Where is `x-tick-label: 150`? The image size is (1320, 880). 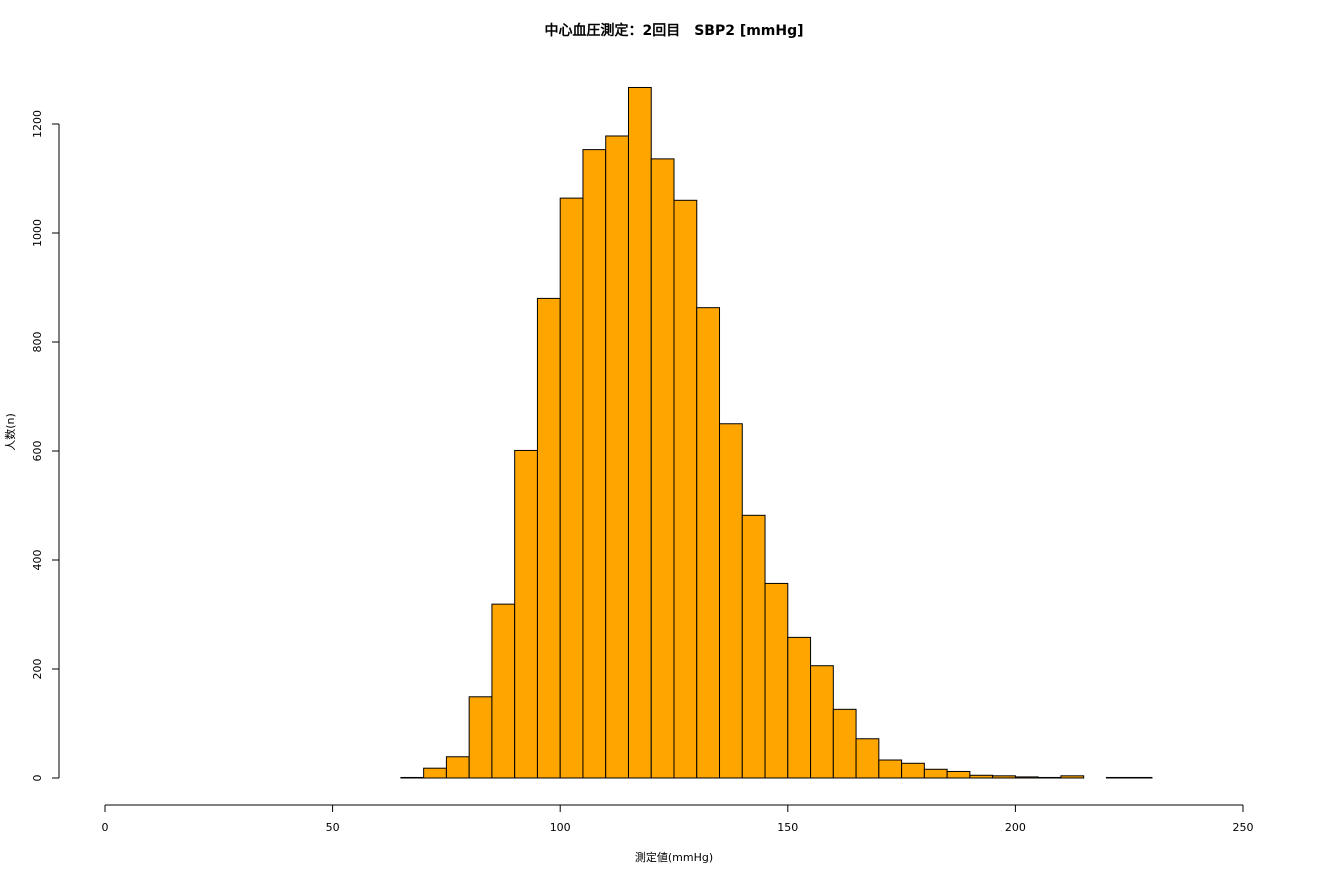
x-tick-label: 150 is located at coordinates (787, 827).